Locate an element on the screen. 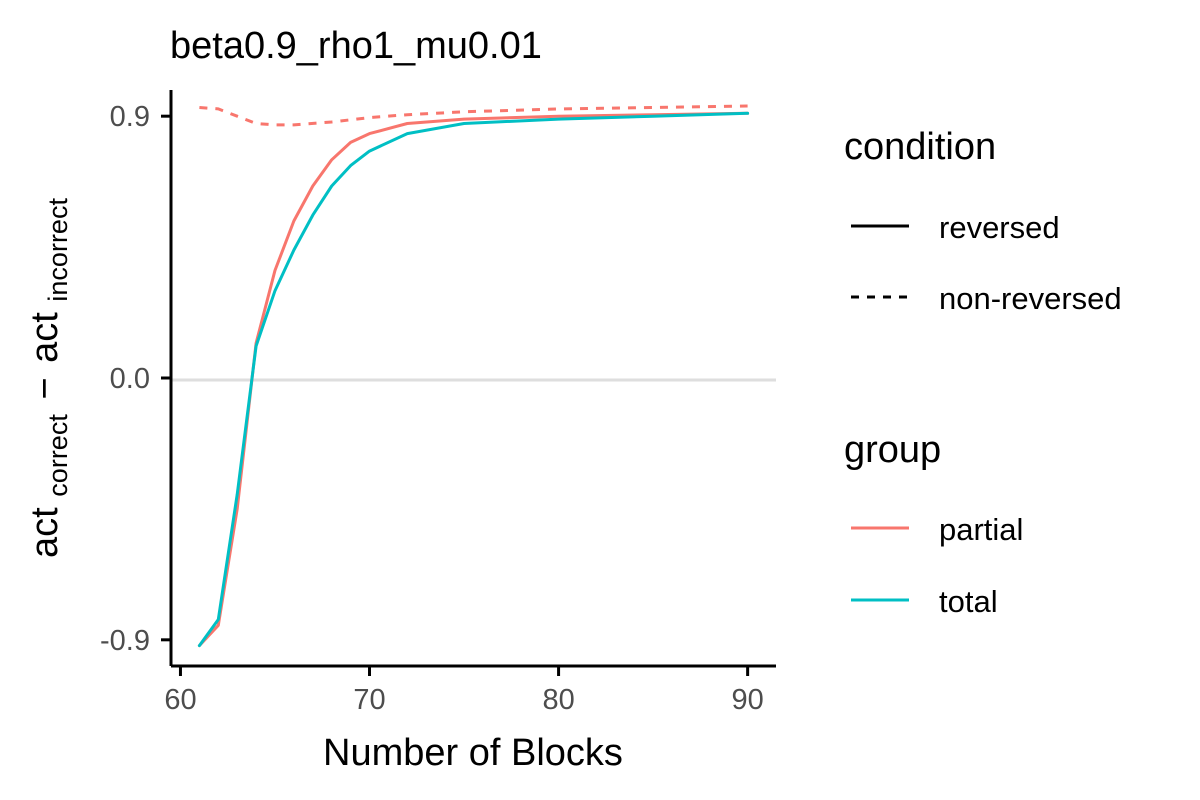 Image resolution: width=1200 pixels, height=800 pixels. chart-title: beta0.9_rho1_mu0.01 is located at coordinates (356, 46).